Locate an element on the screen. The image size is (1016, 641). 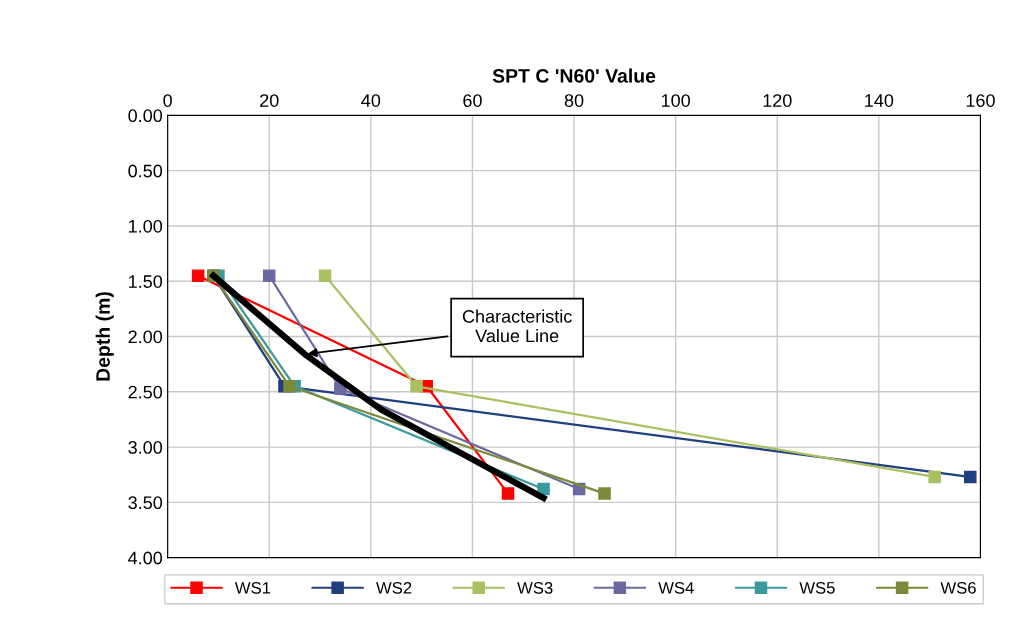
x-tick-label: 80 is located at coordinates (574, 100).